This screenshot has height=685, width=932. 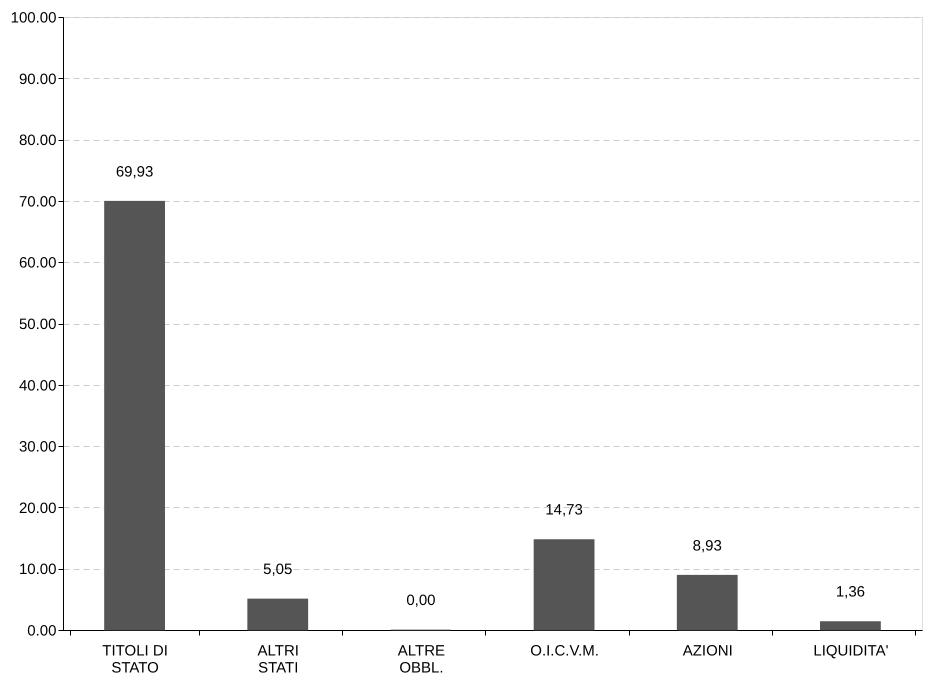 What do you see at coordinates (37, 569) in the screenshot?
I see `y-tick-label: 10.00` at bounding box center [37, 569].